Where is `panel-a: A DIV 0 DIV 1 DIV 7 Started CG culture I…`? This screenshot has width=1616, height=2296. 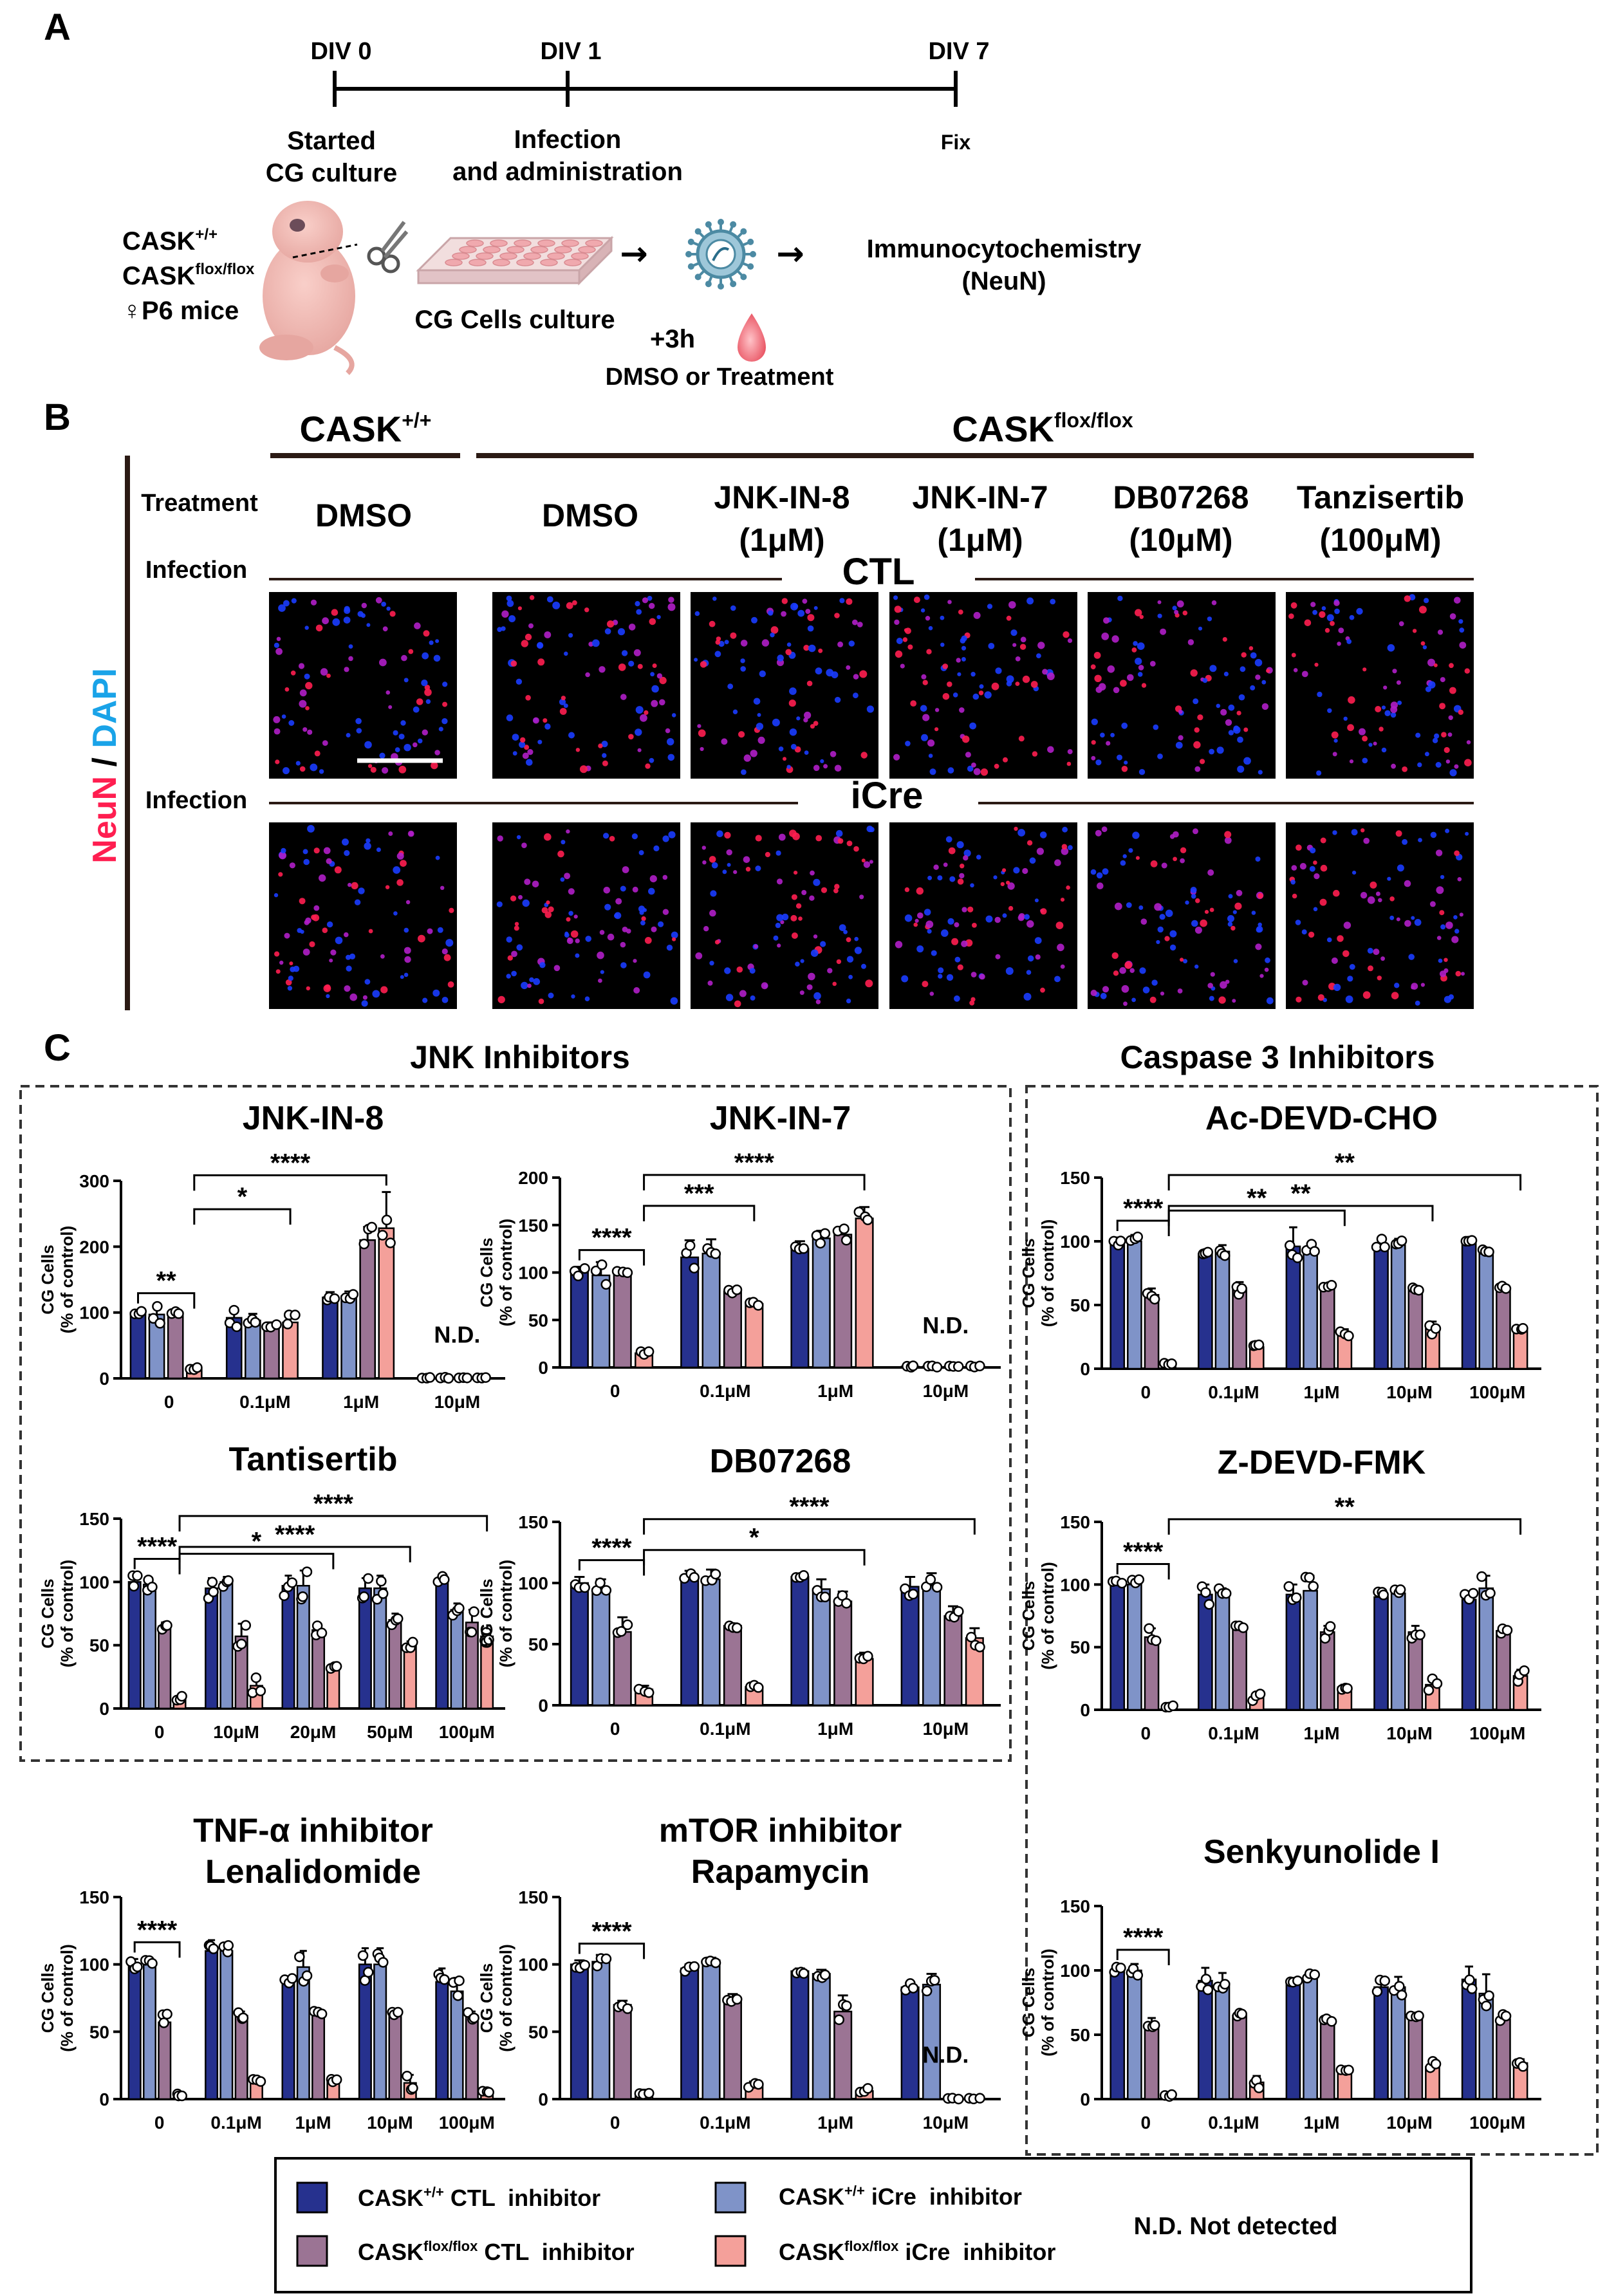
panel-a: A DIV 0 DIV 1 DIV 7 Started CG culture I… is located at coordinates (593, 198).